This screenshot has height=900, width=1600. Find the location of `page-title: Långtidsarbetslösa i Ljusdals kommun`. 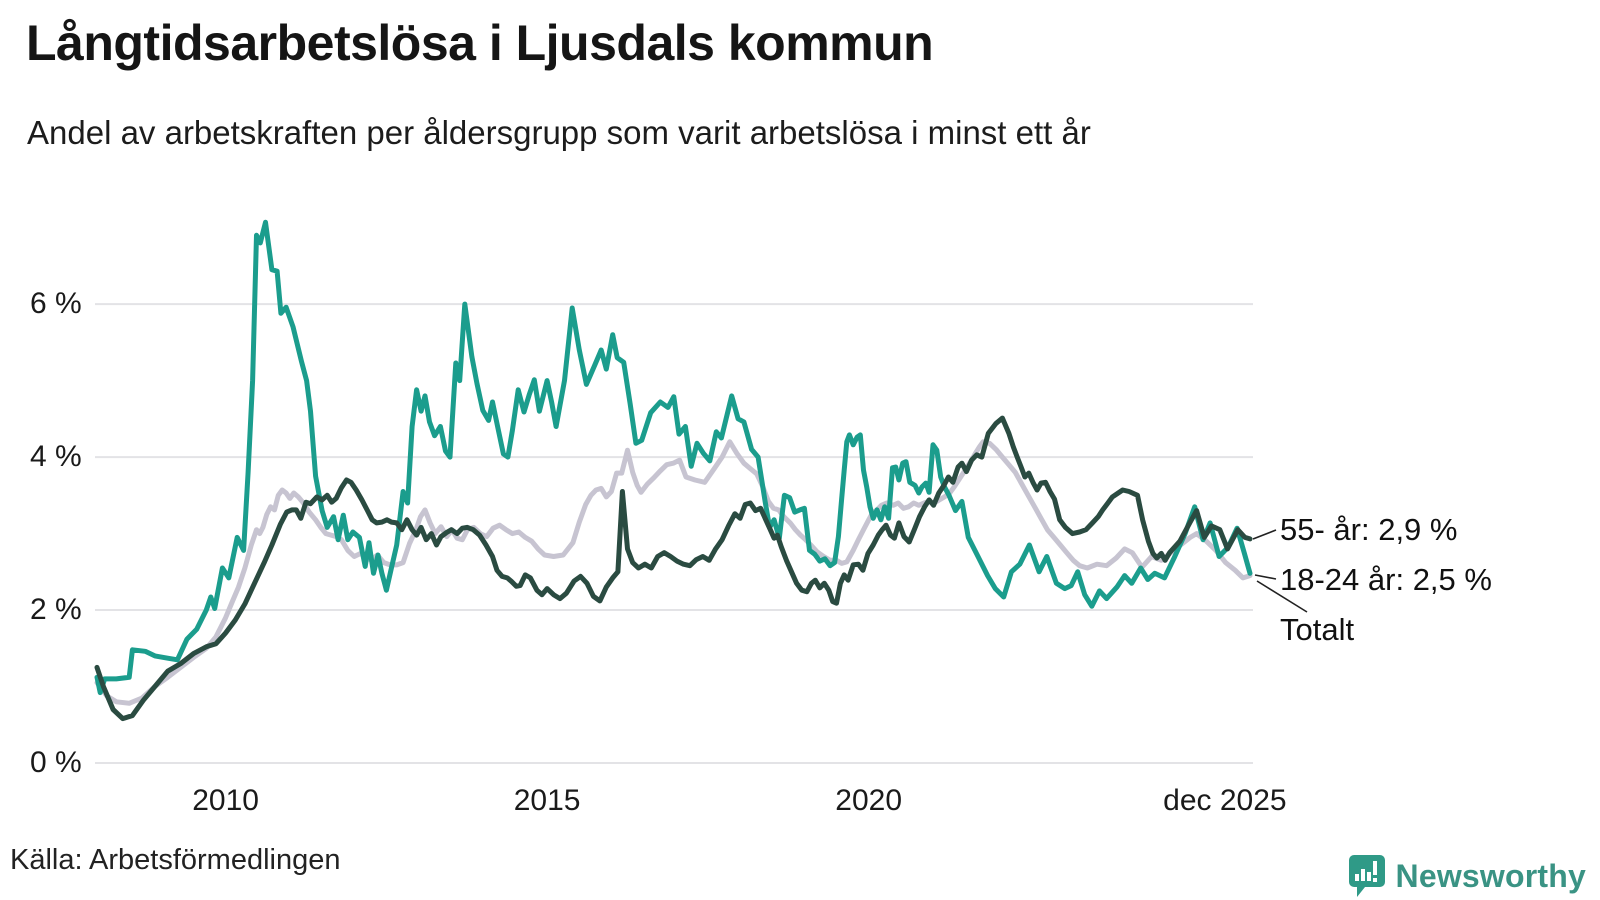

page-title: Långtidsarbetslösa i Ljusdals kommun is located at coordinates (480, 43).